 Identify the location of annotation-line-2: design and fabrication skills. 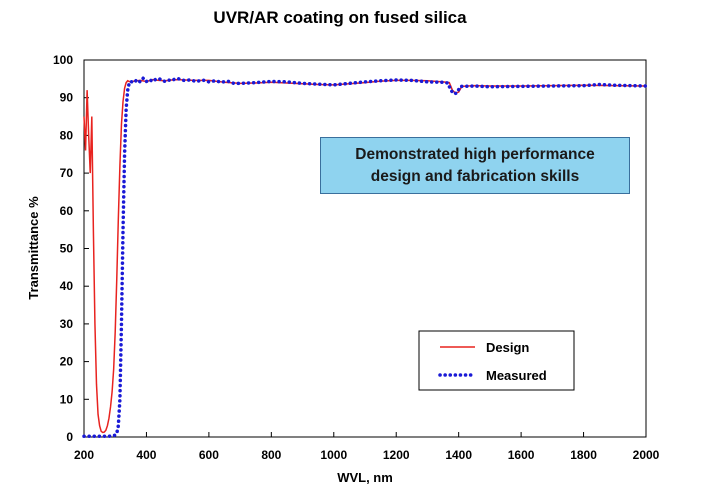
(475, 176).